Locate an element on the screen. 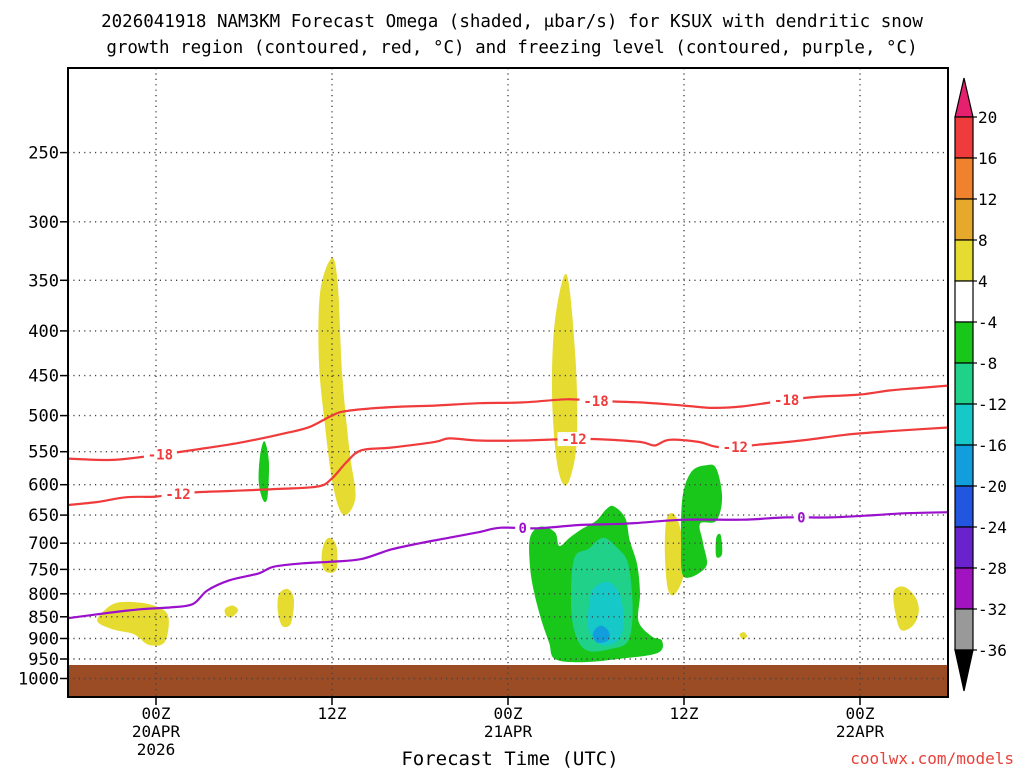 The height and width of the screenshot is (772, 1024). y-tick-label-1000: 1000 is located at coordinates (38, 680).